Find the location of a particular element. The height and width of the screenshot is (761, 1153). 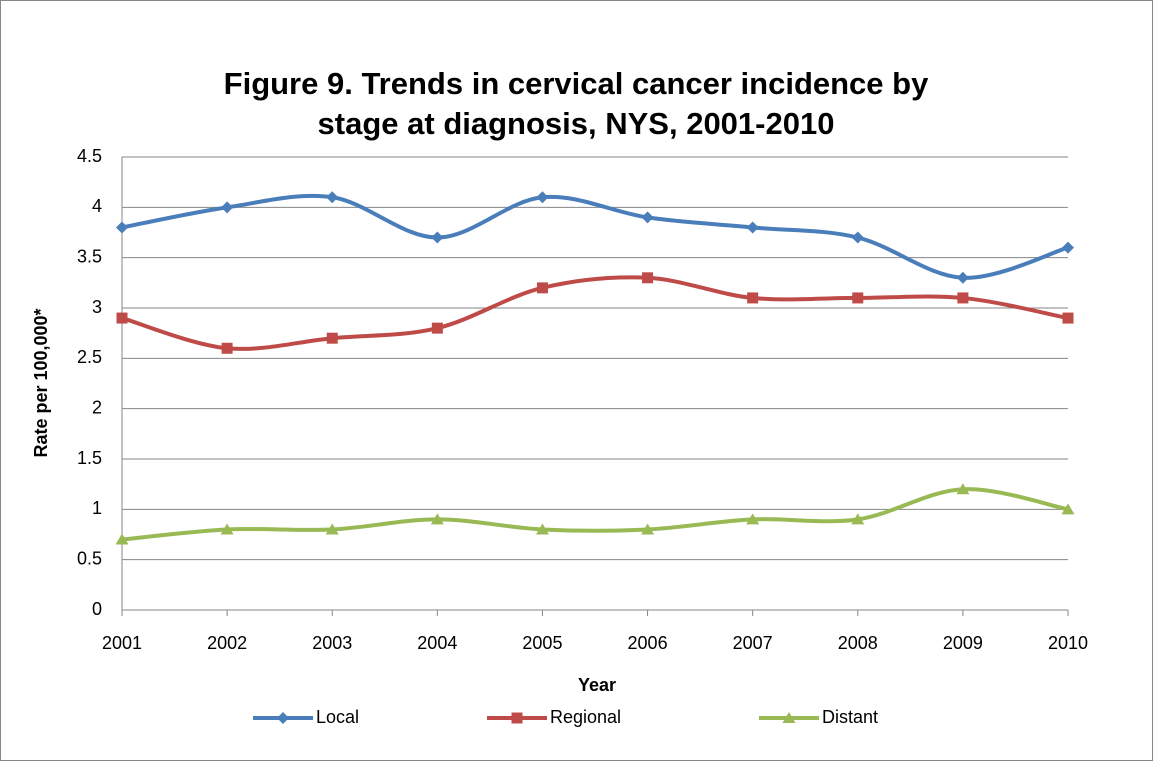

y-tick-label: 4 is located at coordinates (97, 206).